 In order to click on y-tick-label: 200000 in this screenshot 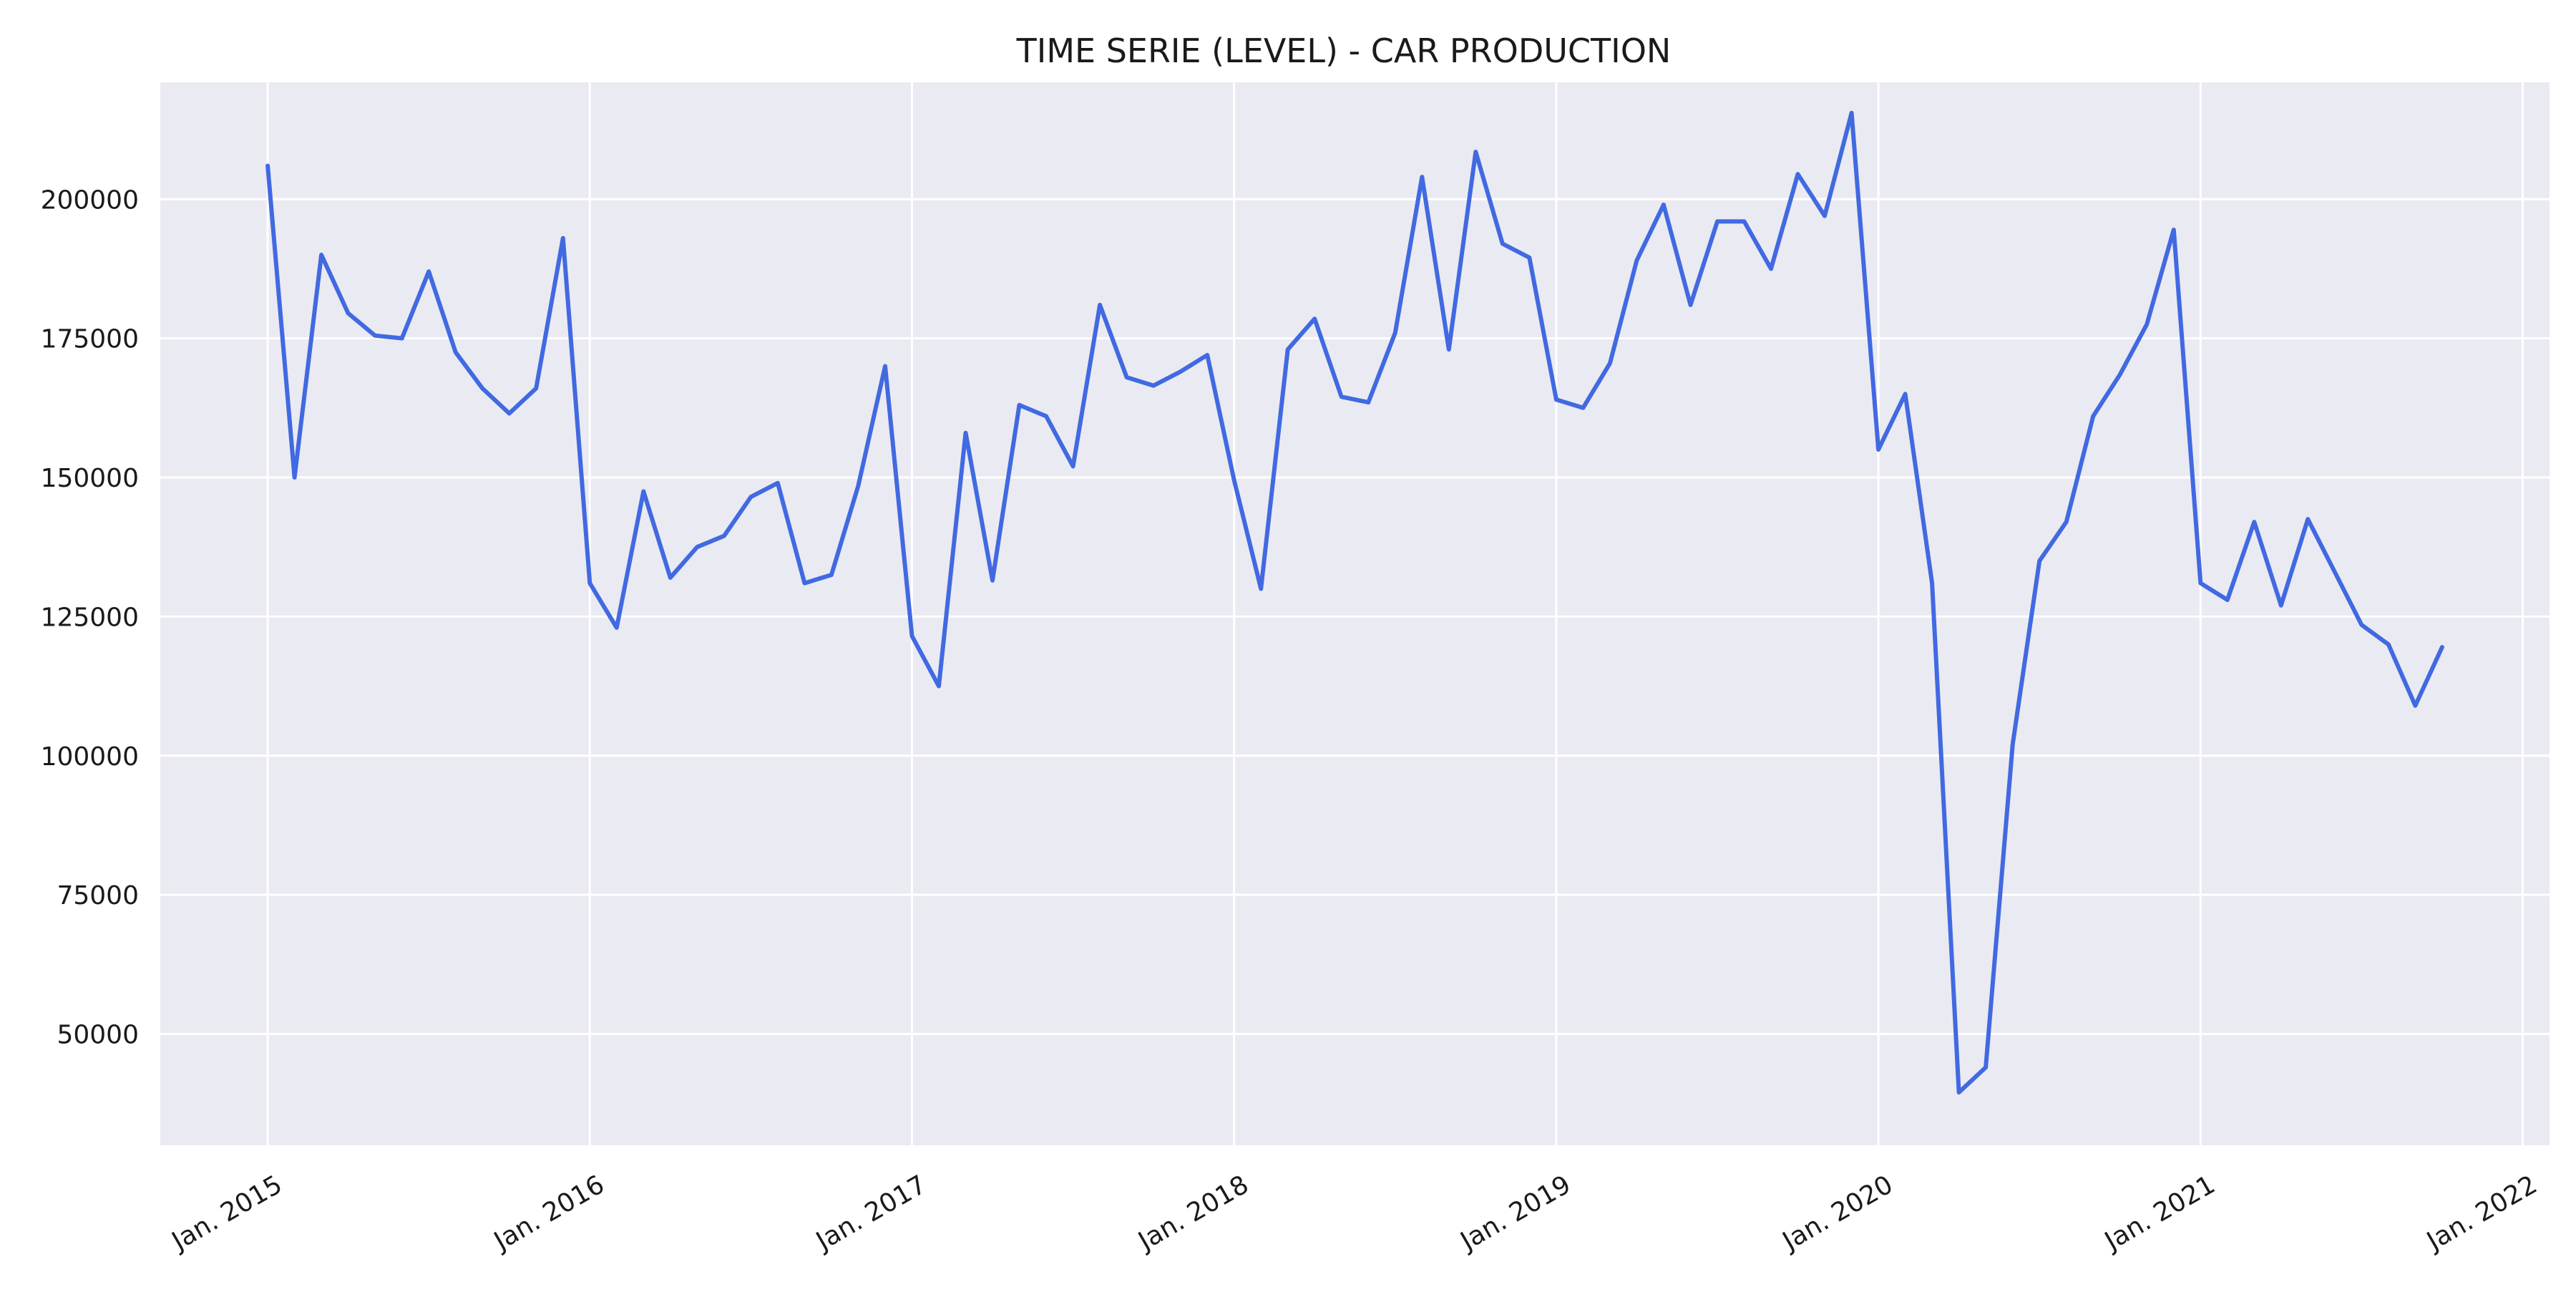, I will do `click(90, 200)`.